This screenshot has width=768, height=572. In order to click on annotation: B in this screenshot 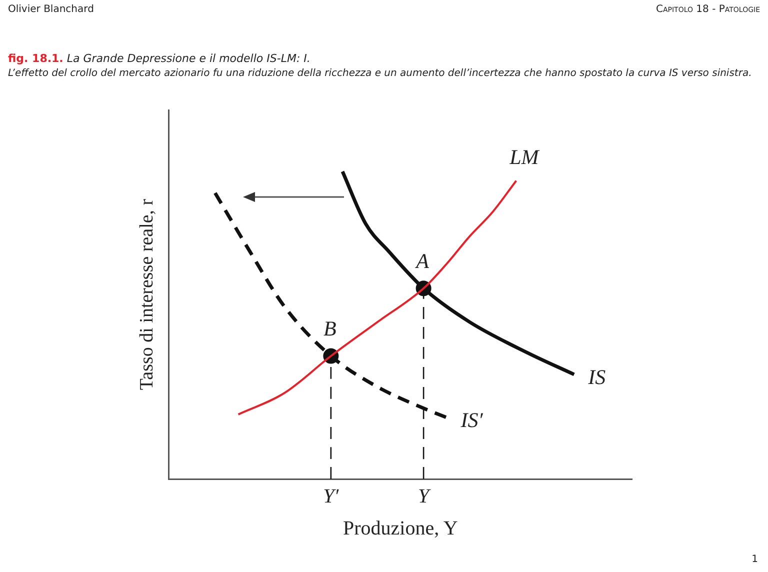, I will do `click(330, 328)`.